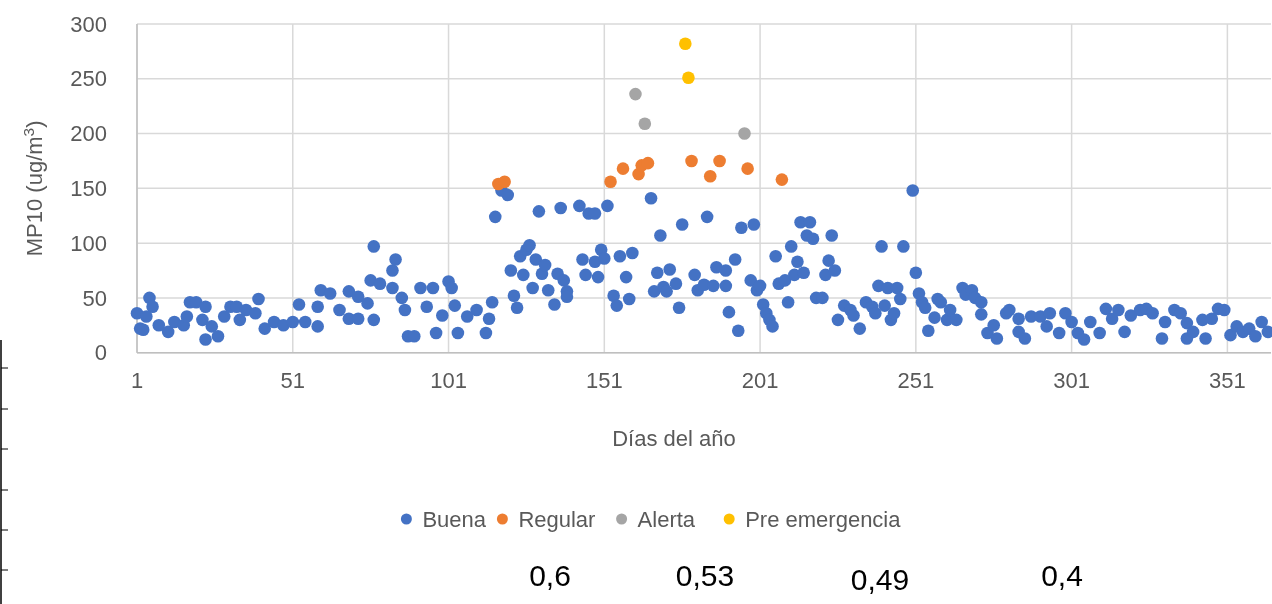 The image size is (1272, 604). I want to click on legend-label: Alerta, so click(666, 519).